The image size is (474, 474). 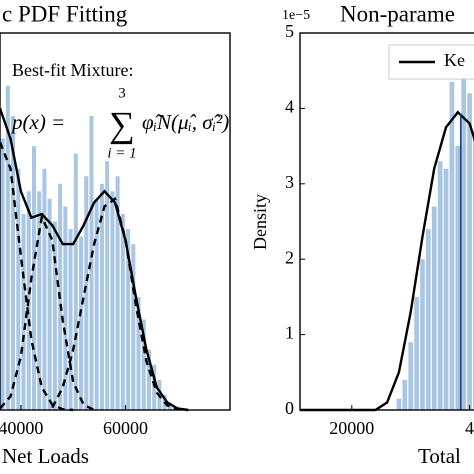 I want to click on chart-title: Non-parame, so click(x=397, y=13).